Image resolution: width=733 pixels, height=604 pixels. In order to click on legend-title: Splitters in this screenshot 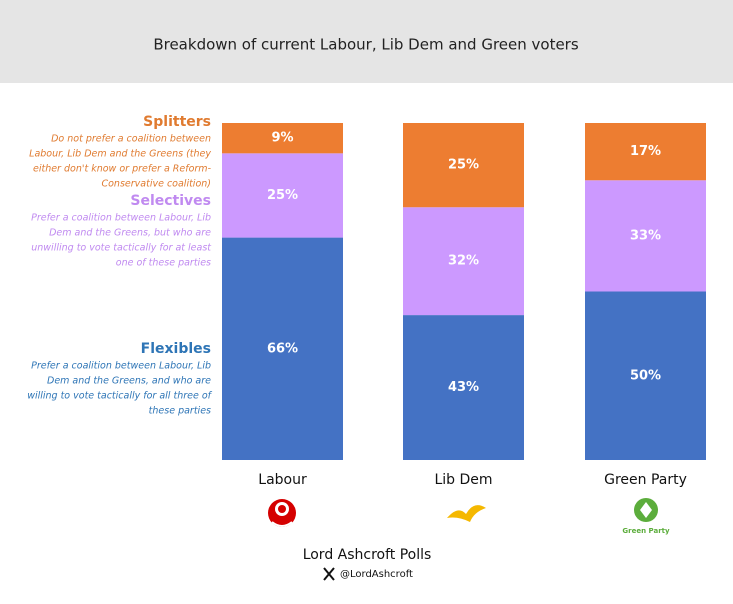, I will do `click(177, 122)`.